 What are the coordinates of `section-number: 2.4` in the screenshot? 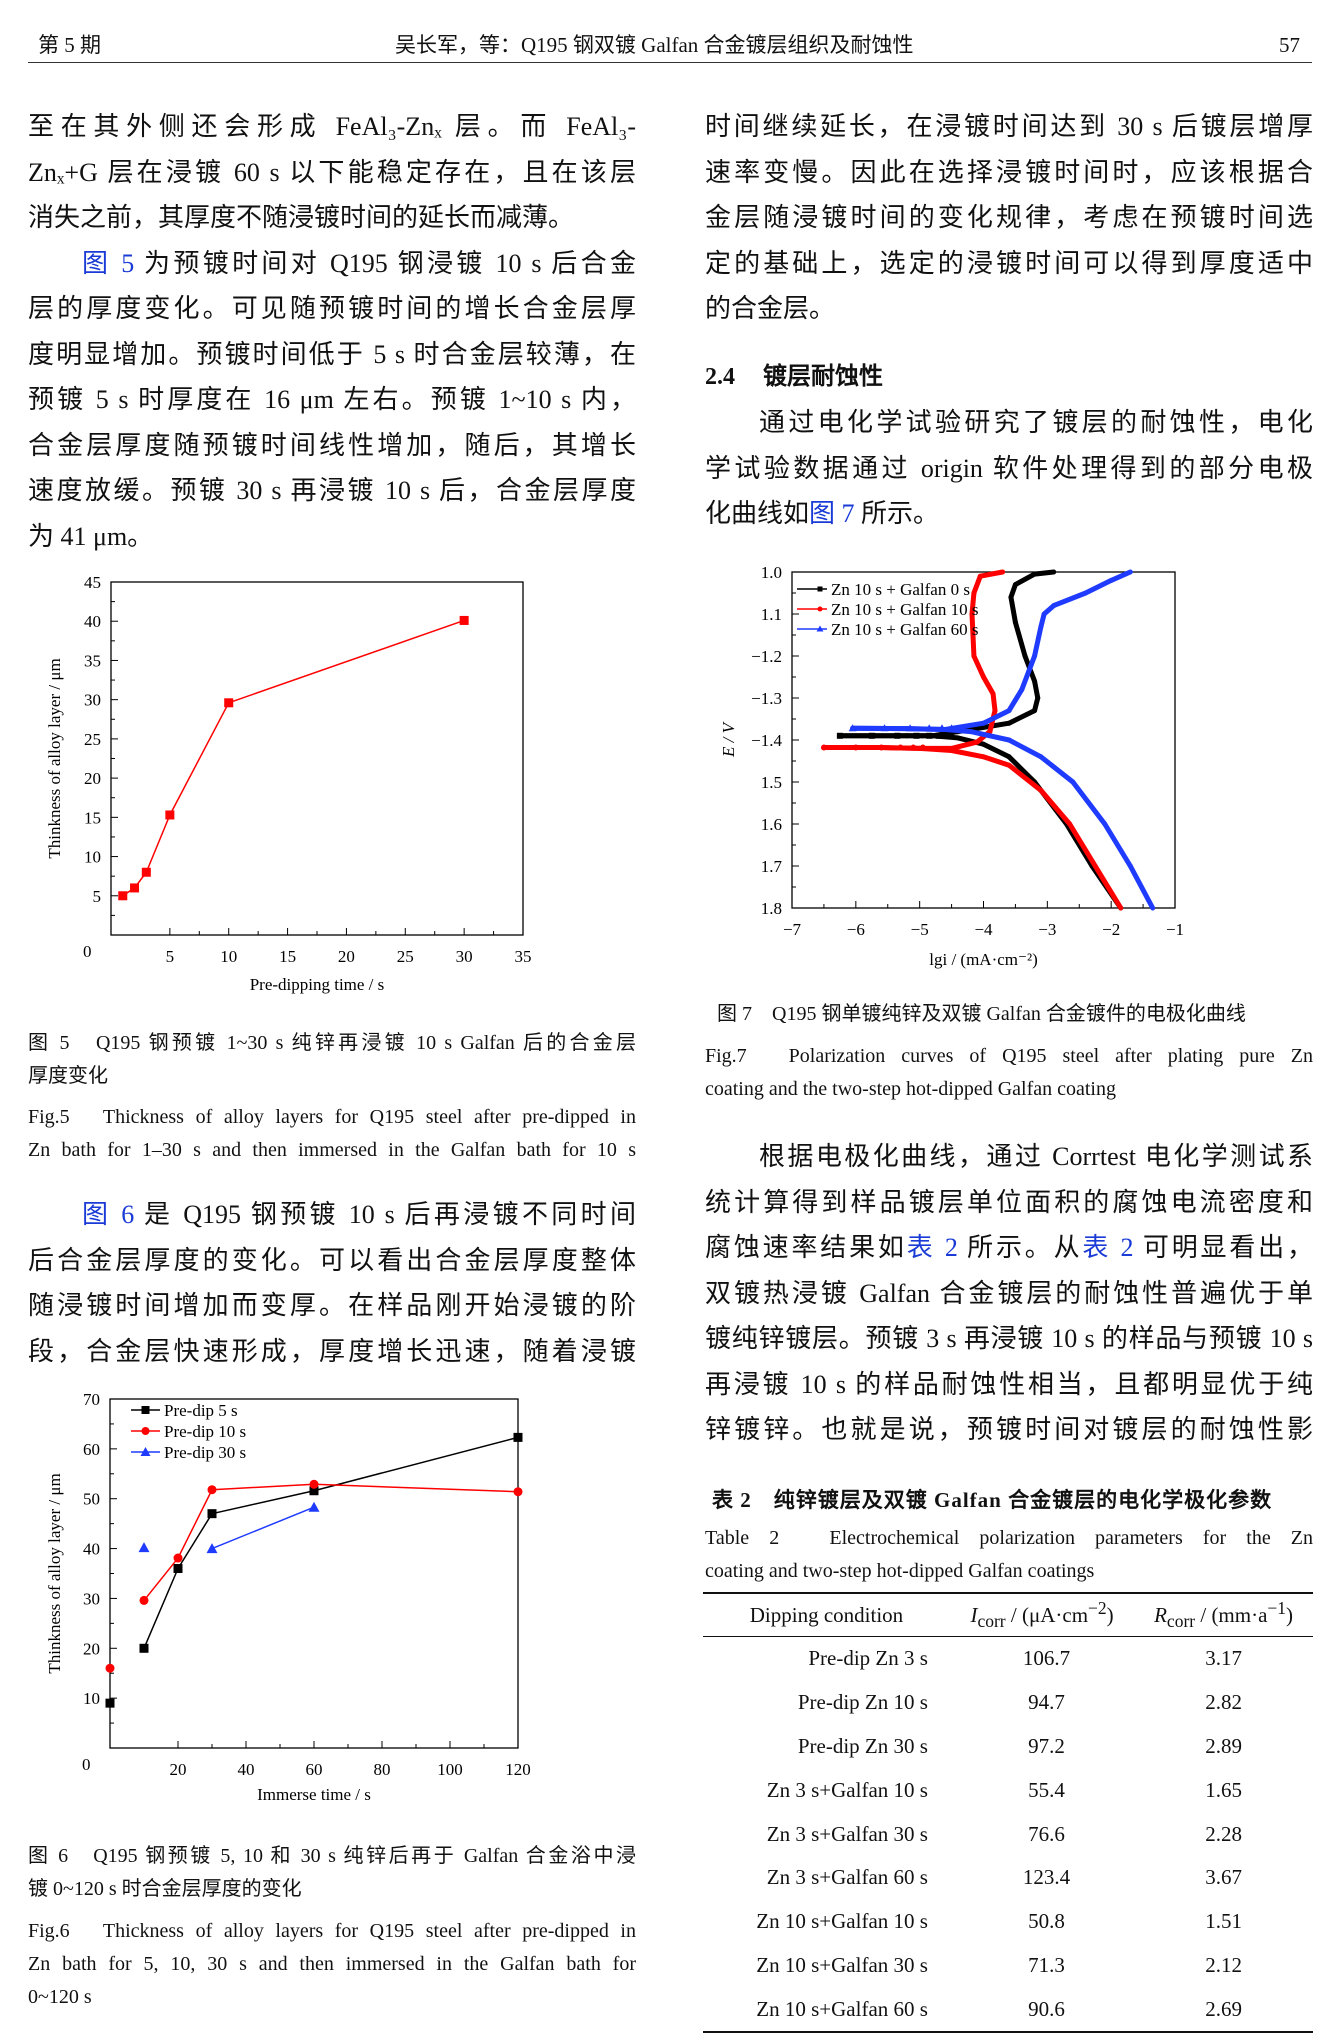 It's located at (720, 377).